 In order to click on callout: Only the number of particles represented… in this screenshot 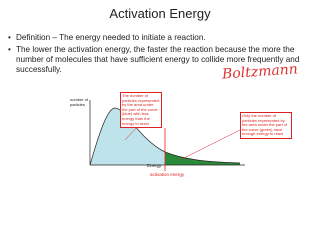, I will do `click(266, 125)`.